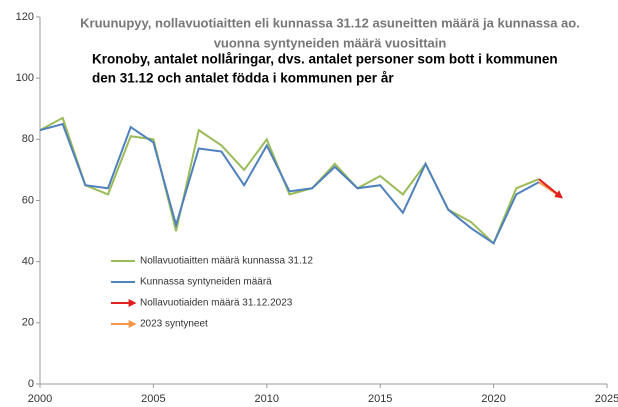  Describe the element at coordinates (216, 303) in the screenshot. I see `legend-label: Nollavuotiaiden määrä 31.12.2023` at that location.